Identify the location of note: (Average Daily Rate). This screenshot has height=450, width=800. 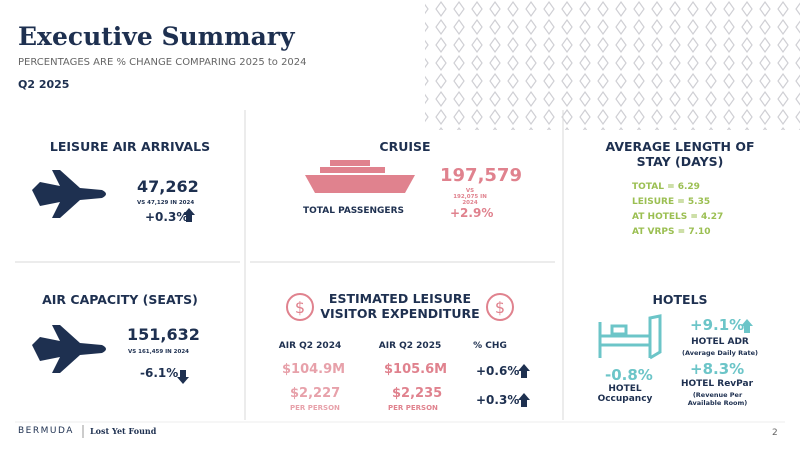
(720, 353).